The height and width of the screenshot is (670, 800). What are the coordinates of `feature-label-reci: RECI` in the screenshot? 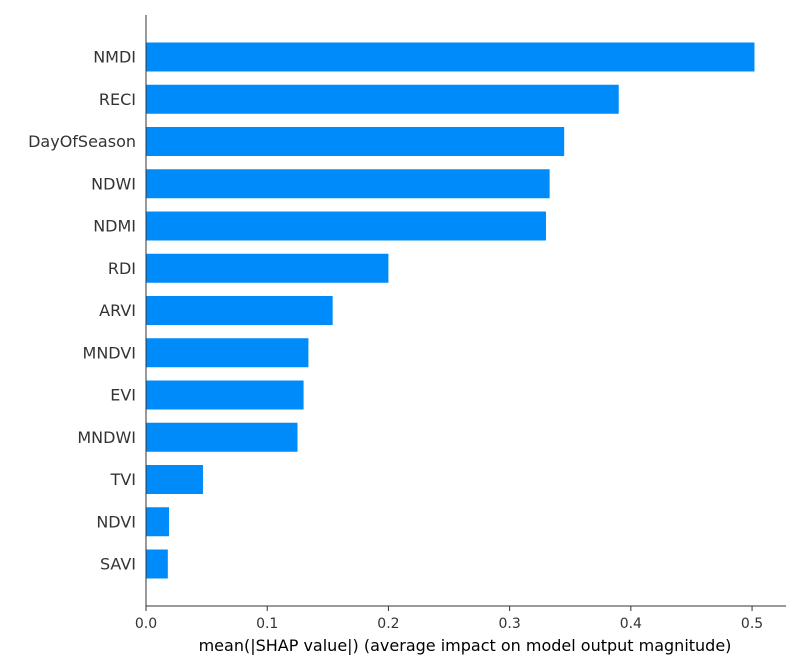 It's located at (117, 99).